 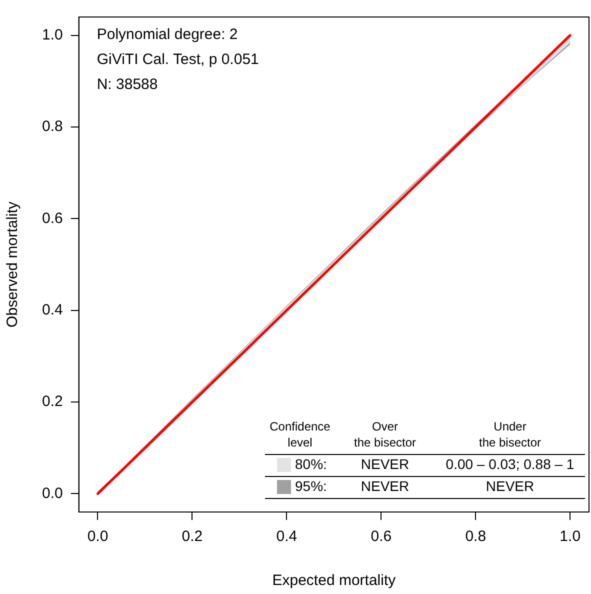 I want to click on annotation: GiViTI Cal. Test, p 0.051, so click(x=177, y=59).